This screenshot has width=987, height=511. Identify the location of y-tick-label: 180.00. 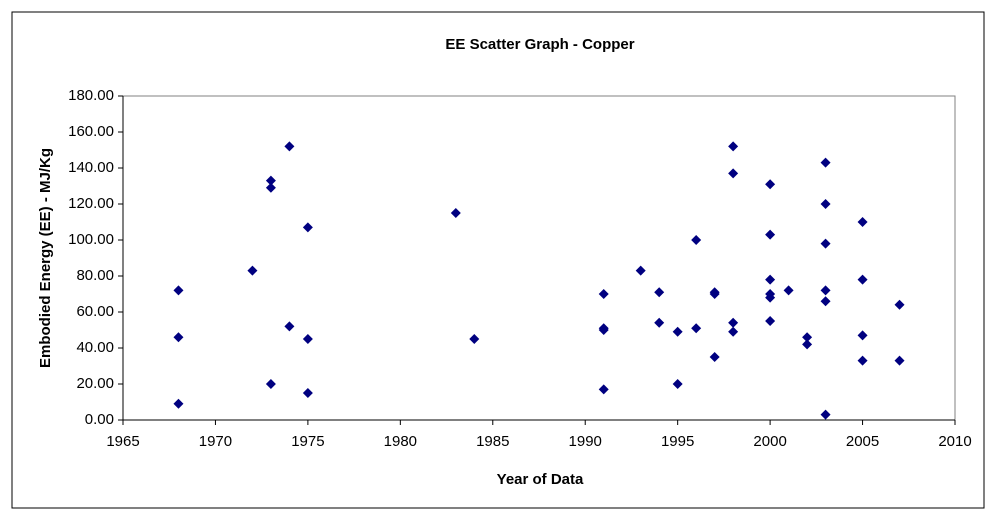
(91, 95).